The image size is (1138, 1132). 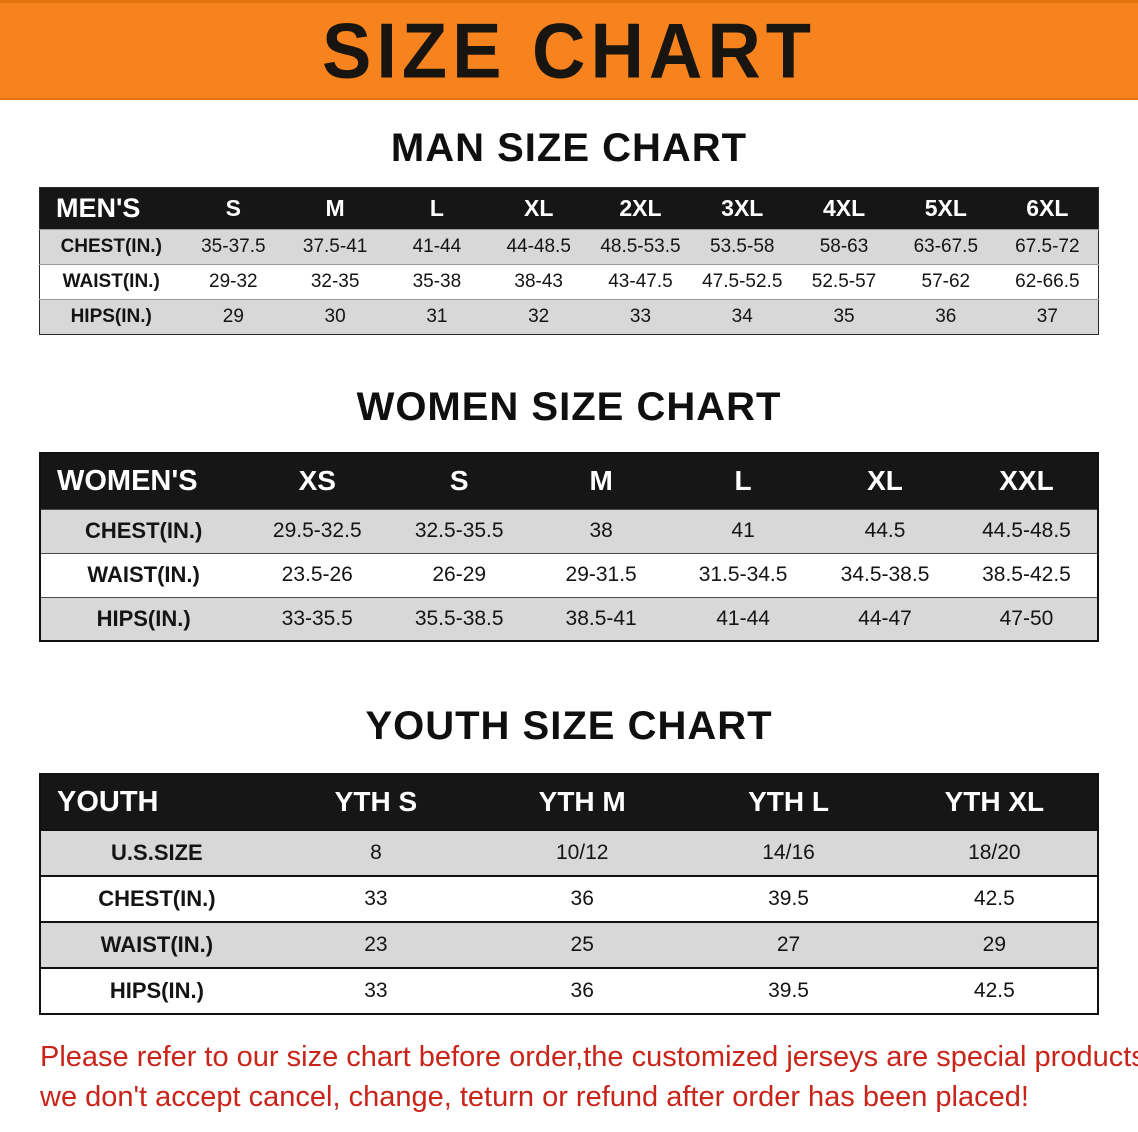 I want to click on size-value: 33-35.5, so click(x=317, y=618).